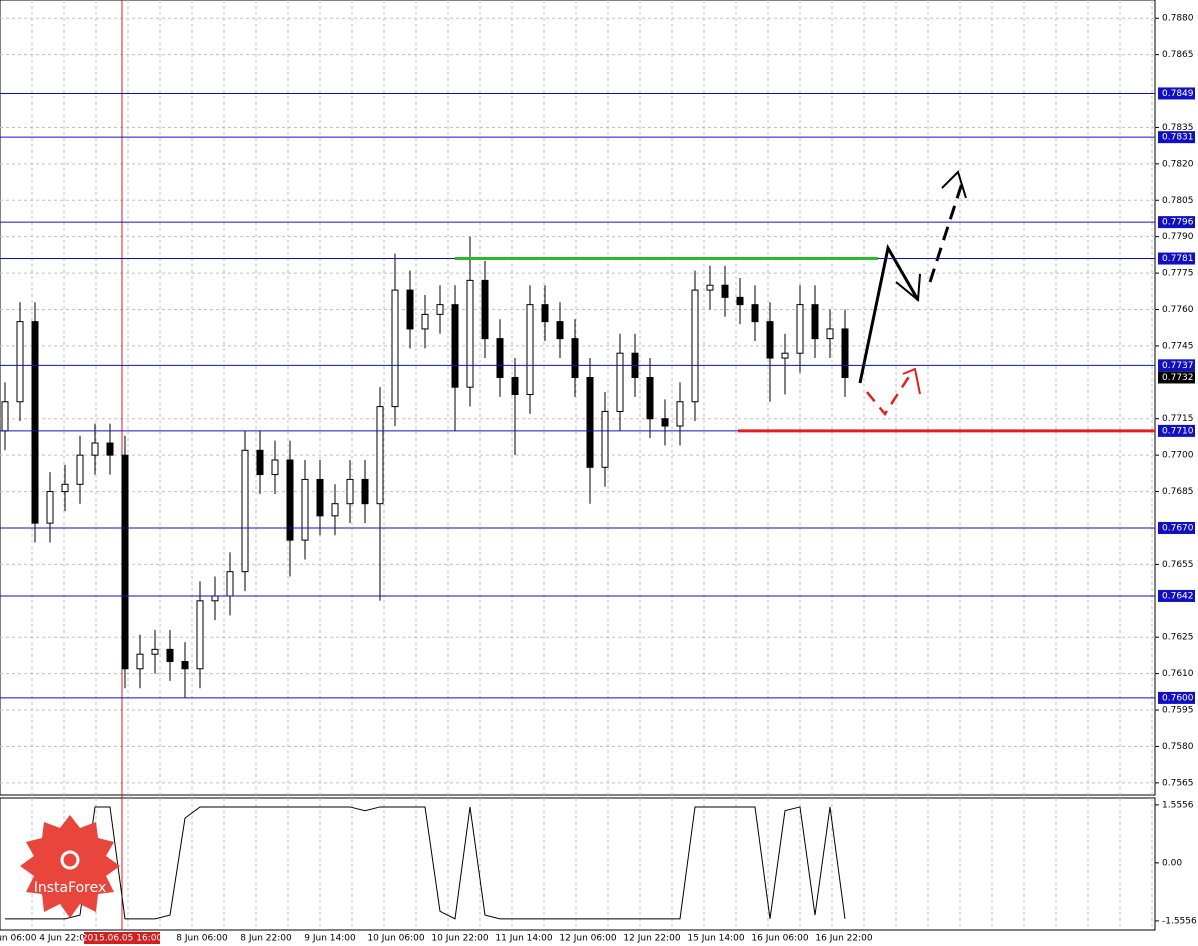 The height and width of the screenshot is (946, 1198). What do you see at coordinates (70, 860) in the screenshot?
I see `logo-icon` at bounding box center [70, 860].